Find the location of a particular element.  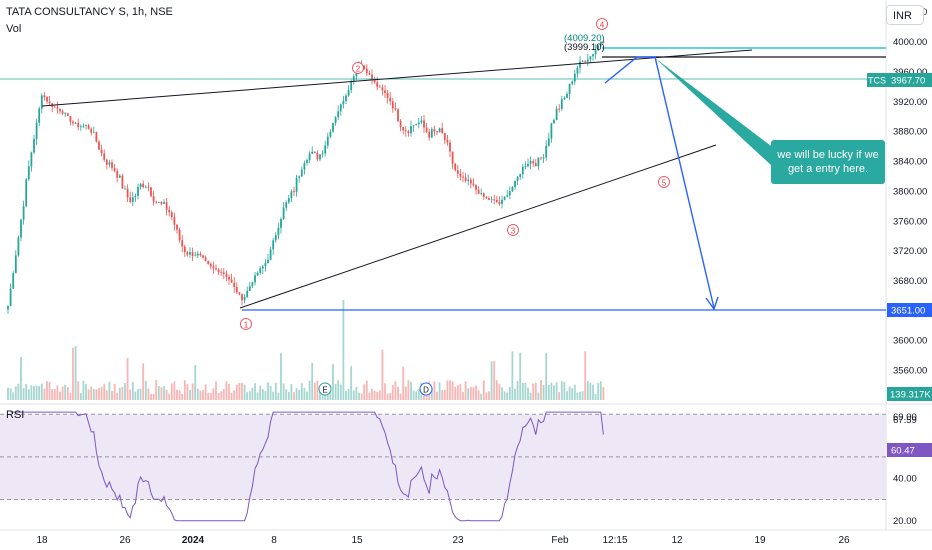

wave-label-5: 5 is located at coordinates (664, 182).